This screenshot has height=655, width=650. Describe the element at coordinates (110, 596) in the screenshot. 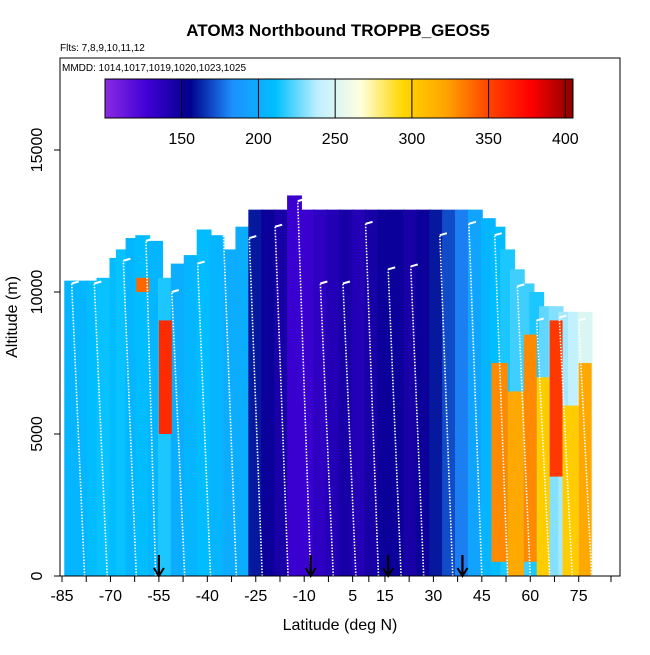

I see `x-tick-label: -70` at that location.